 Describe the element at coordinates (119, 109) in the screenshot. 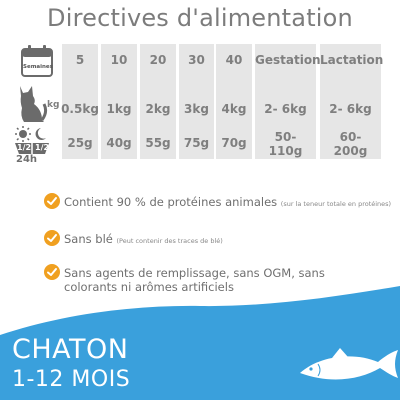

I see `column-weight: 1kg` at that location.